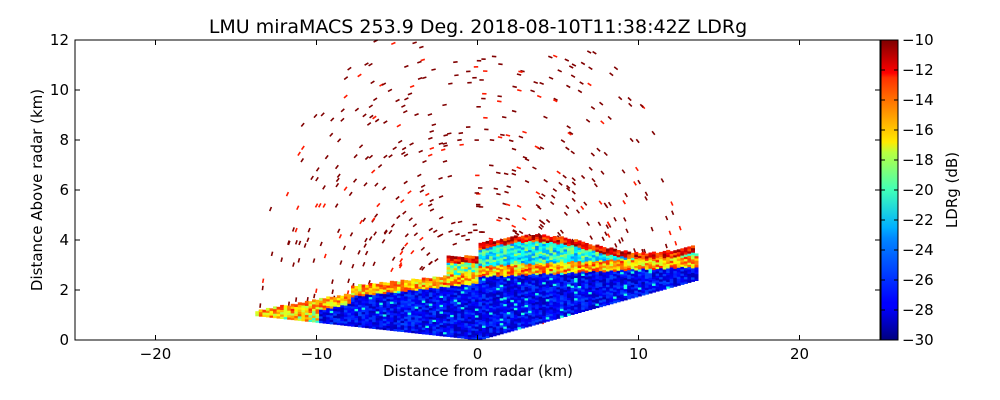 The width and height of the screenshot is (1000, 400). What do you see at coordinates (64, 290) in the screenshot?
I see `y-tick-label: 2` at bounding box center [64, 290].